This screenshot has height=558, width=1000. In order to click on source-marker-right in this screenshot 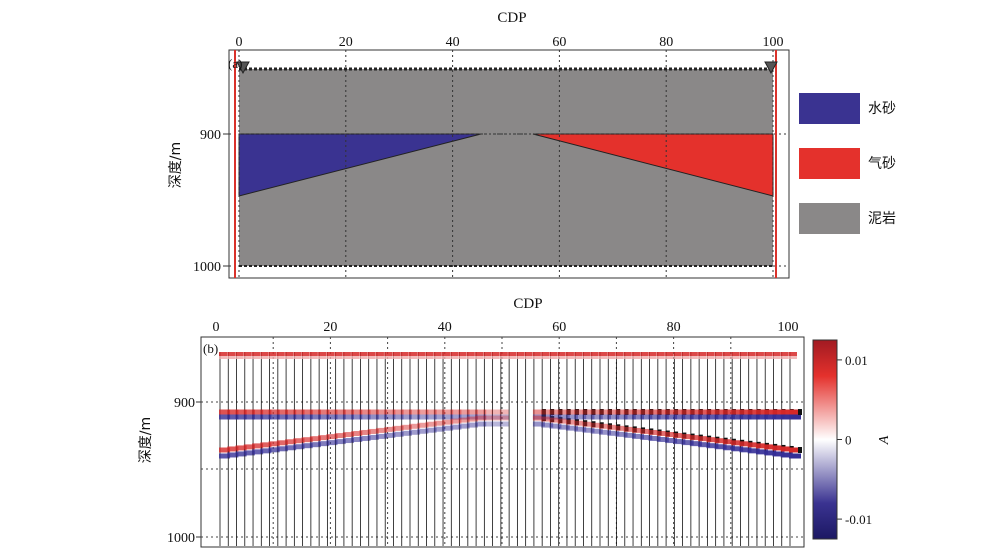, I will do `click(771, 68)`.